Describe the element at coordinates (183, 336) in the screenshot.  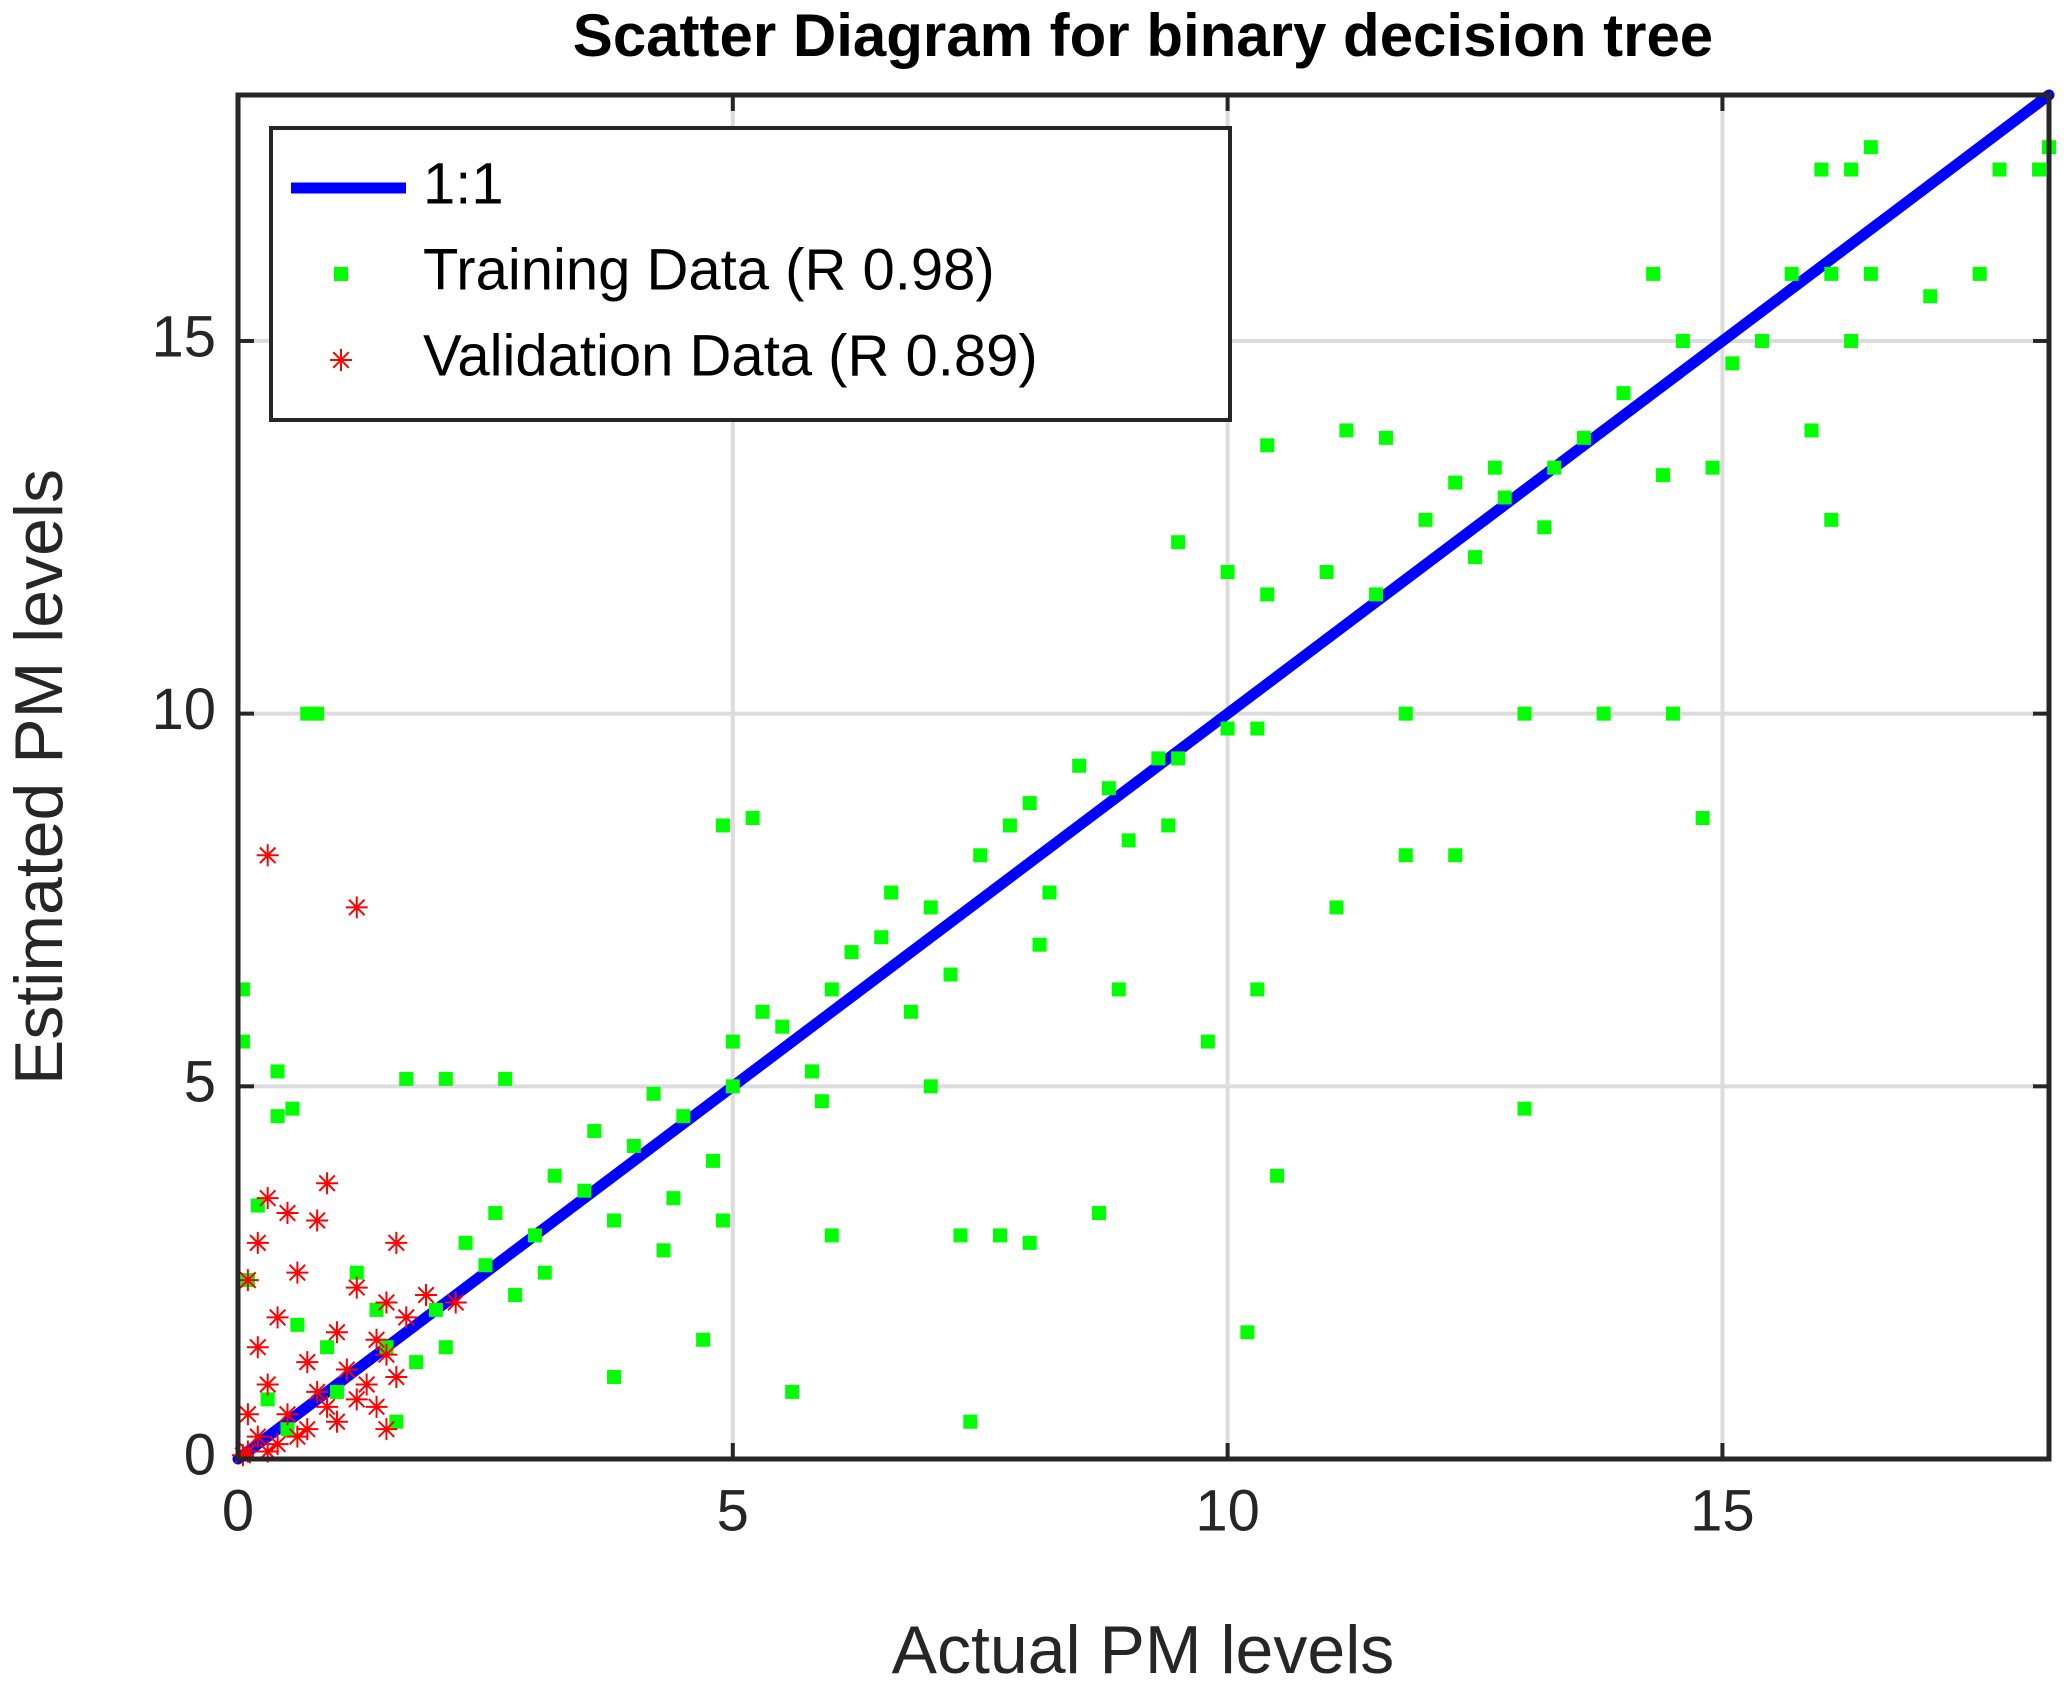
I see `y-tick-label: 15` at that location.